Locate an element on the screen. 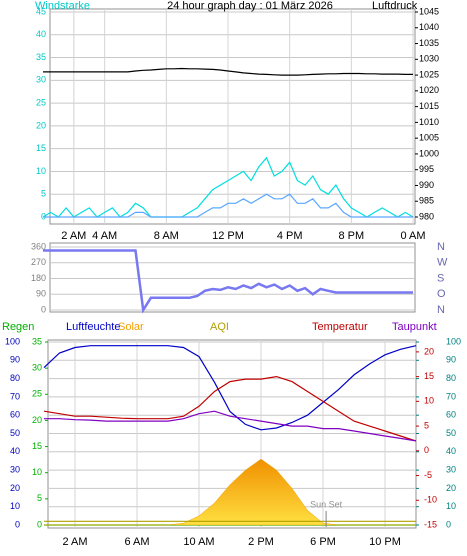  y-tick-label: 1025 is located at coordinates (429, 74).